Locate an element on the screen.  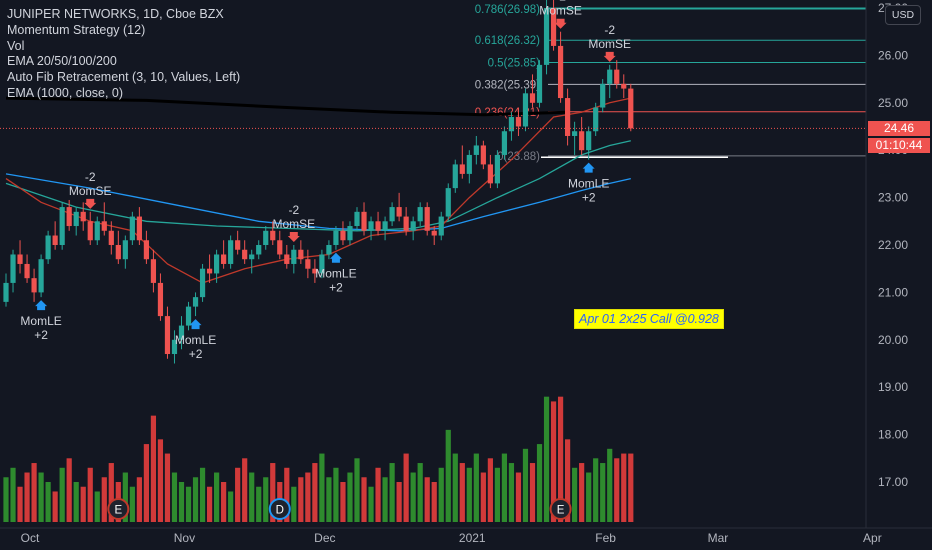
signal-name: MomLE is located at coordinates (195, 340).